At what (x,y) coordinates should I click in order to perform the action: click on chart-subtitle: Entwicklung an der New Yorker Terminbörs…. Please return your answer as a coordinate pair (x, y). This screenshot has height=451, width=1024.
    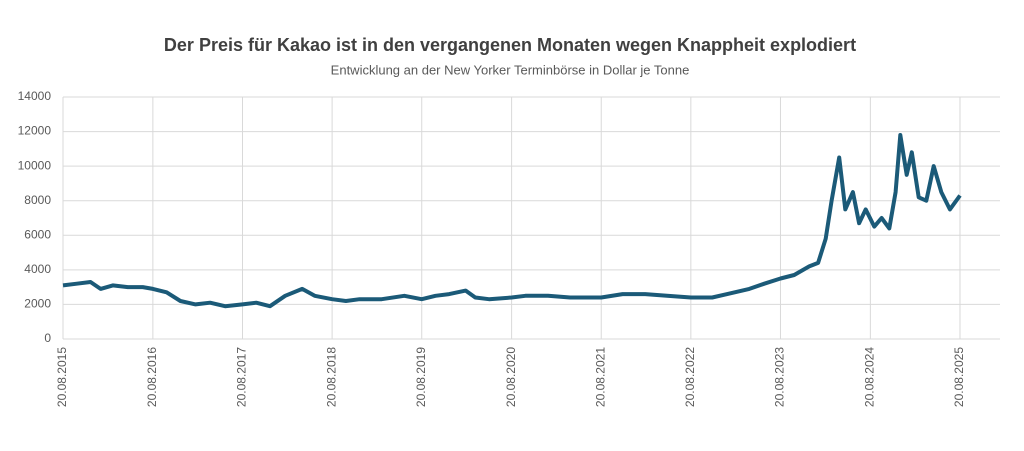
    Looking at the image, I should click on (510, 69).